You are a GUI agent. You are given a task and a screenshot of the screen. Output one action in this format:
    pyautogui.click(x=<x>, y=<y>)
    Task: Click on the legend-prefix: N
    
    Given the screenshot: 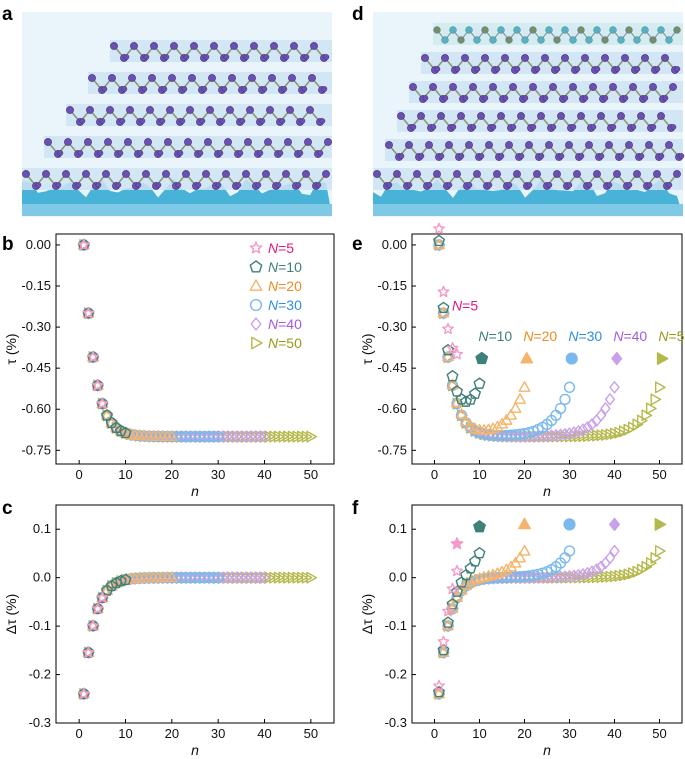 What is the action you would take?
    pyautogui.click(x=273, y=343)
    